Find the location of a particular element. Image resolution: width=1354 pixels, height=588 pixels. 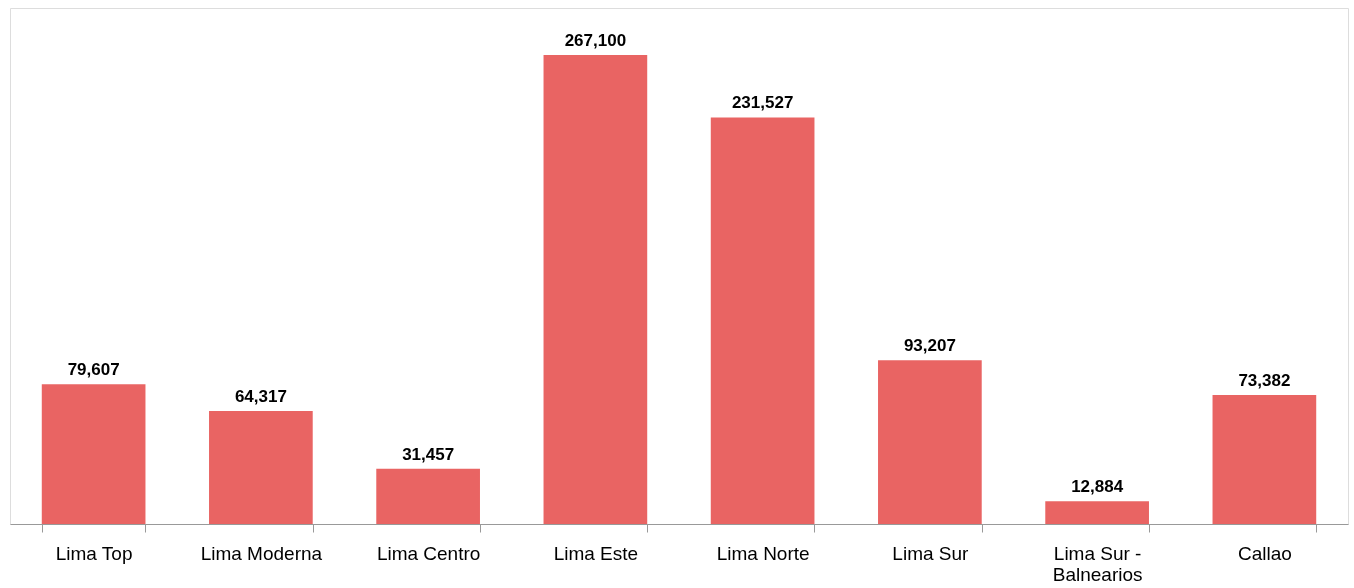

x-tick-label: Lima Norte is located at coordinates (763, 553).